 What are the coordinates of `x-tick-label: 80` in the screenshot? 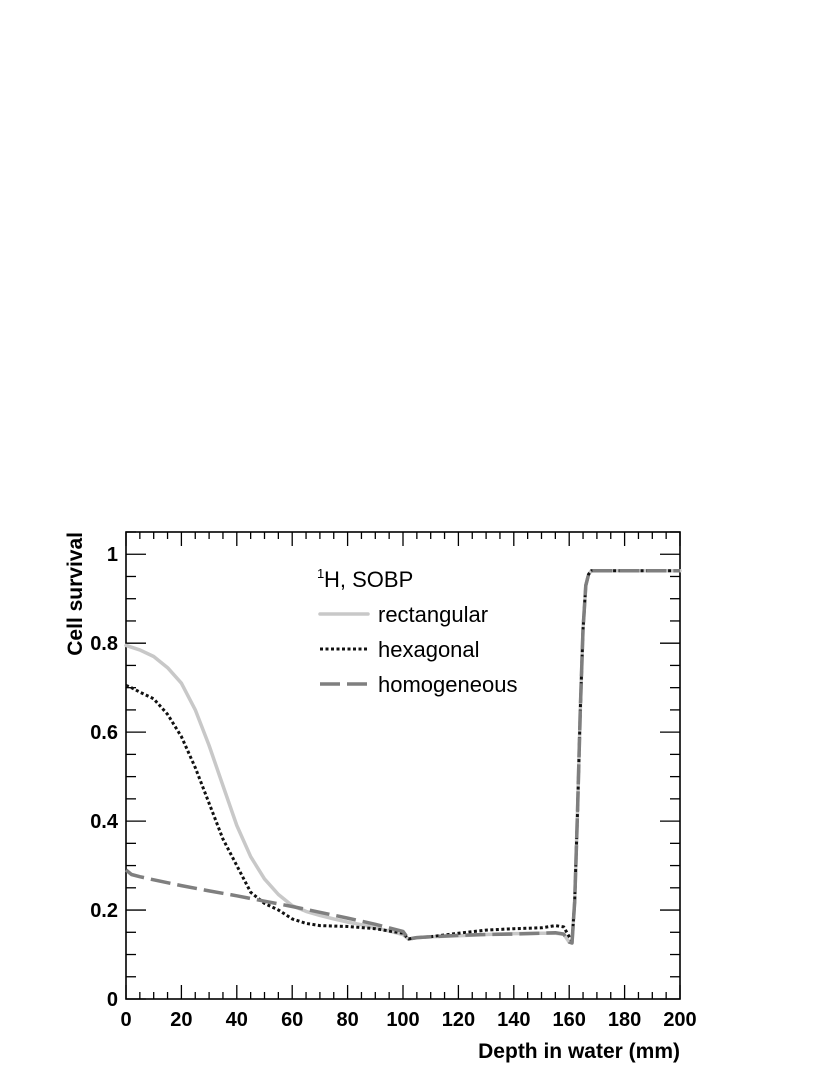 It's located at (347, 1020).